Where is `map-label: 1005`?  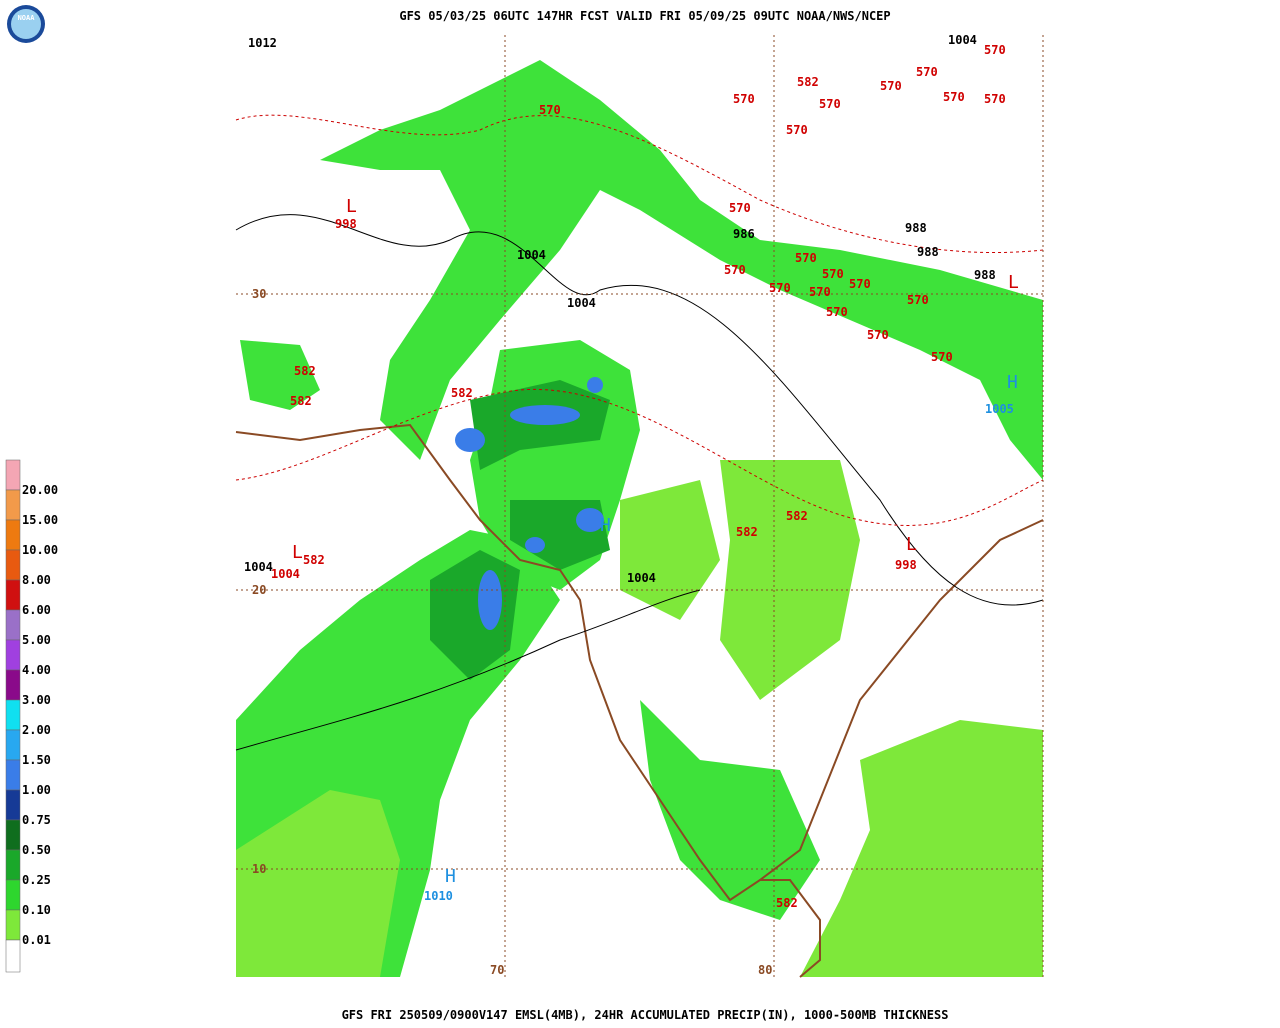
map-label: 1005 is located at coordinates (999, 409).